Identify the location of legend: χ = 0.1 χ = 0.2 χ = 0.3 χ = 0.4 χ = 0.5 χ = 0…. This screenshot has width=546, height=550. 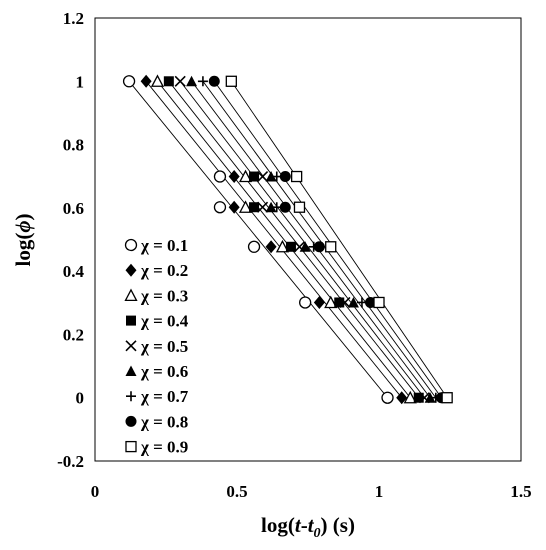
(156, 346).